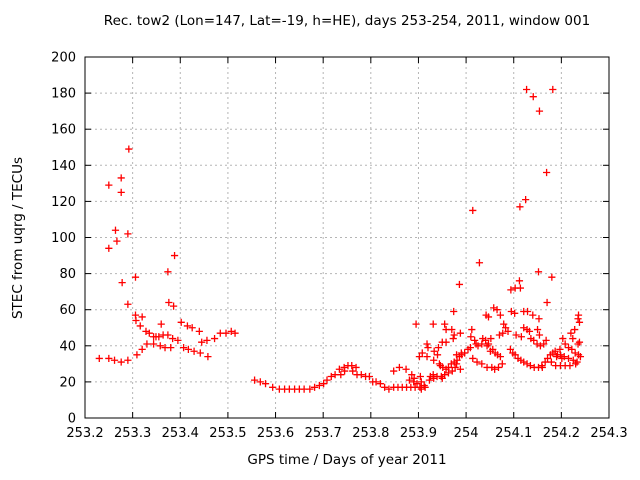  What do you see at coordinates (227, 433) in the screenshot?
I see `x-tick-label: 253.5` at bounding box center [227, 433].